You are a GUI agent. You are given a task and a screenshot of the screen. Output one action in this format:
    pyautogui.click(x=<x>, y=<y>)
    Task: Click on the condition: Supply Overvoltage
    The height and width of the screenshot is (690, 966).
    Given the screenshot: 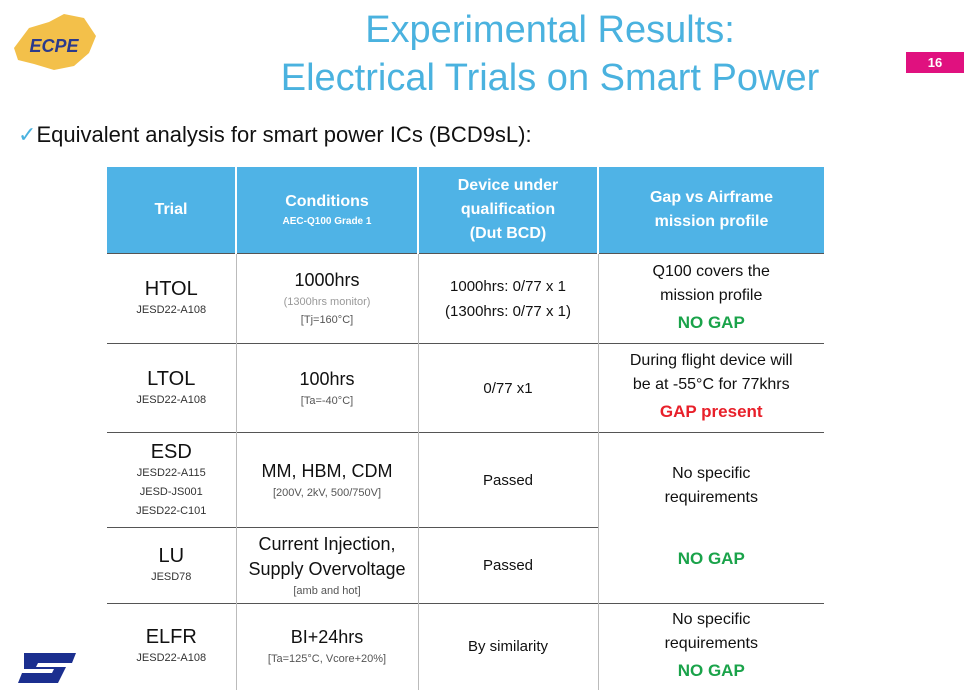 What is the action you would take?
    pyautogui.click(x=327, y=568)
    